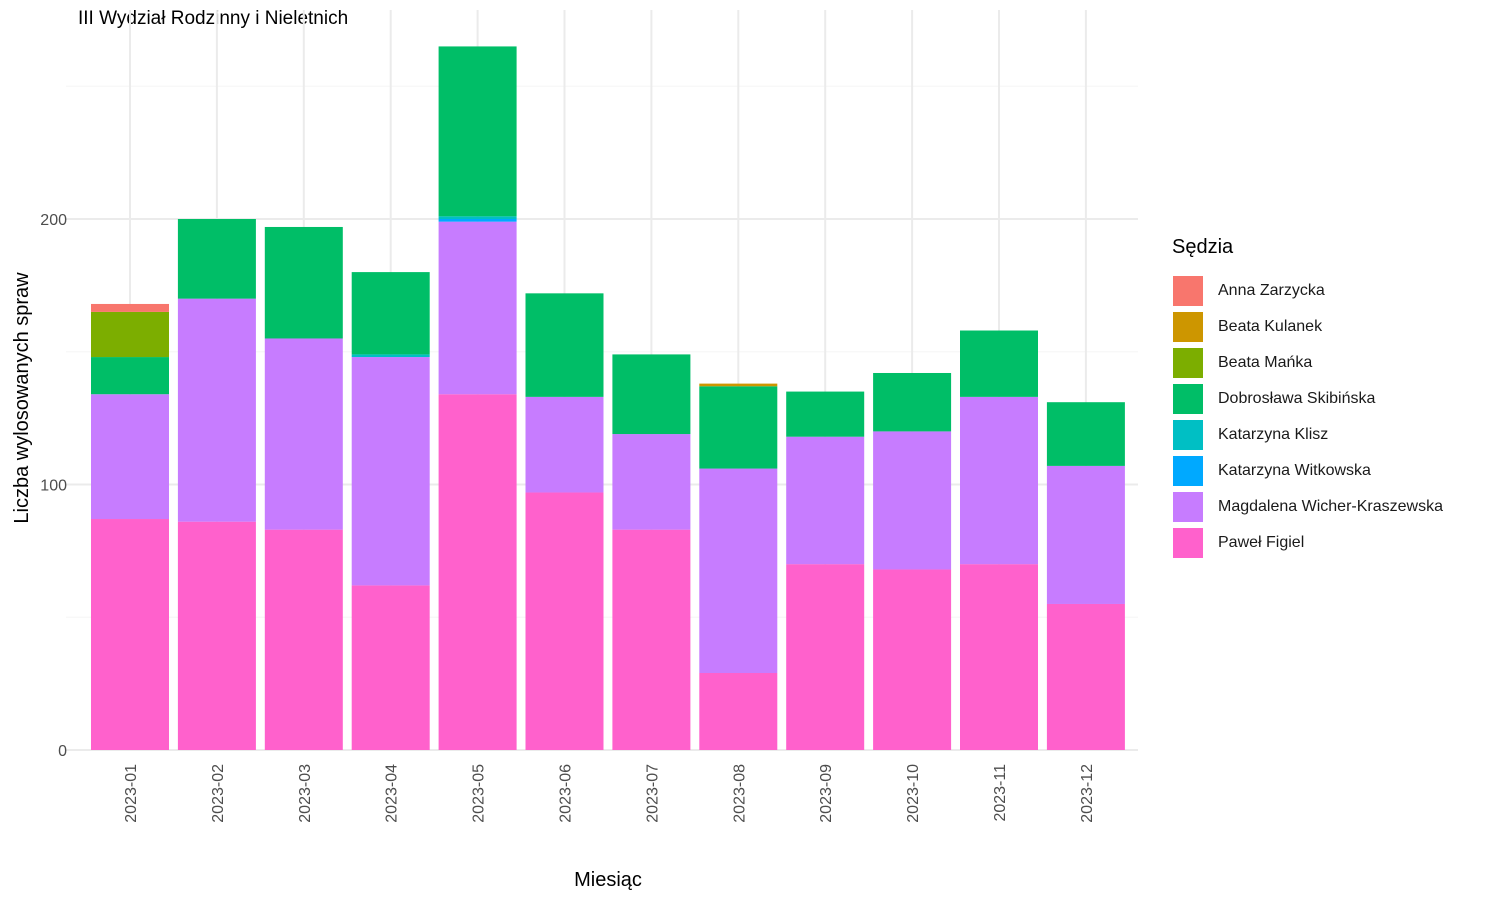  Describe the element at coordinates (826, 793) in the screenshot. I see `x-tick-label: 2023-09` at that location.